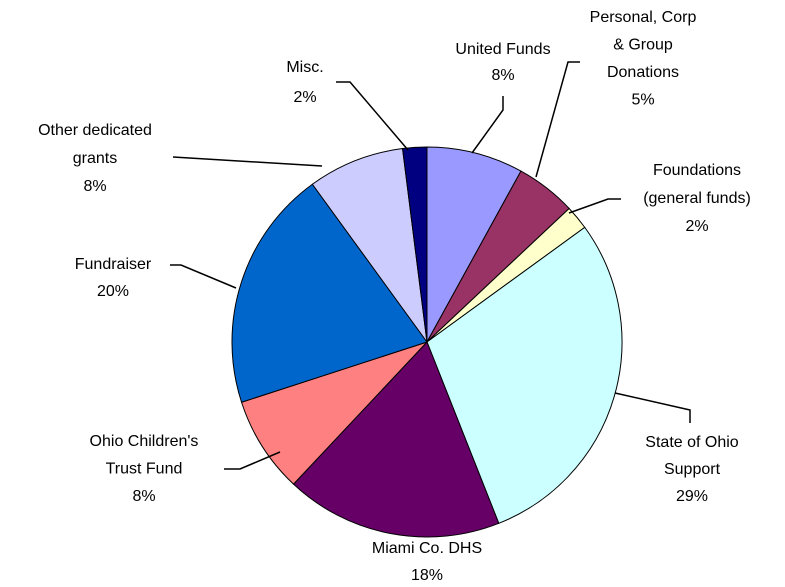 The image size is (785, 587). I want to click on slice-label: Miami Co. DHS, so click(427, 548).